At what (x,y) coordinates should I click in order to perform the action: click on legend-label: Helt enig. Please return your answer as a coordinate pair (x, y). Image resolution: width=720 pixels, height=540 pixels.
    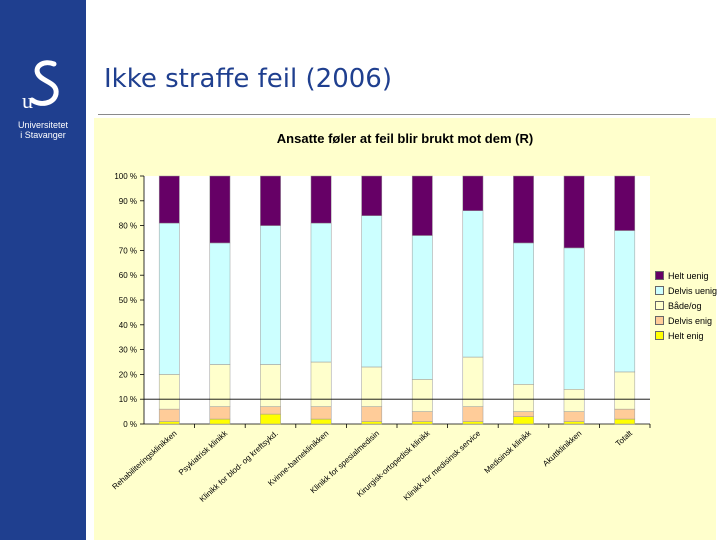
    Looking at the image, I should click on (686, 335).